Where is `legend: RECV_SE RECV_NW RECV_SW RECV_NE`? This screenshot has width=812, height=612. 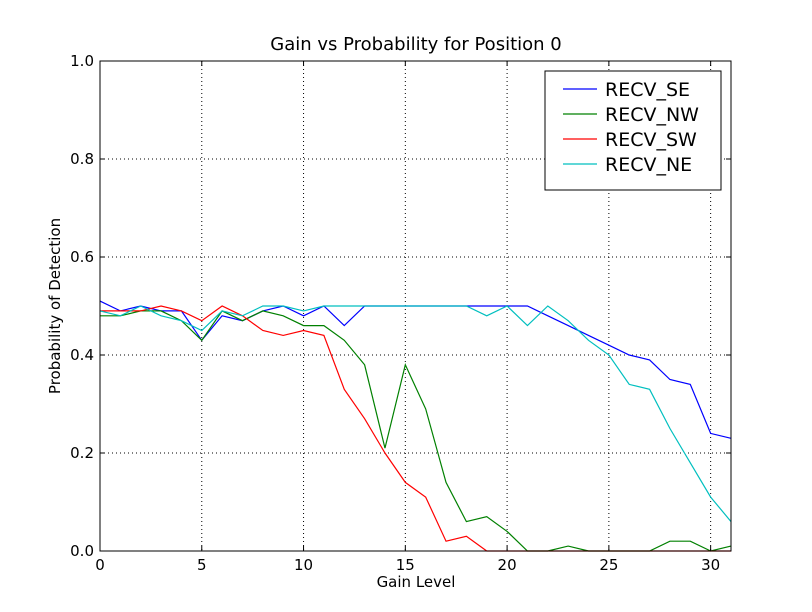 legend: RECV_SE RECV_NW RECV_SW RECV_NE is located at coordinates (633, 130).